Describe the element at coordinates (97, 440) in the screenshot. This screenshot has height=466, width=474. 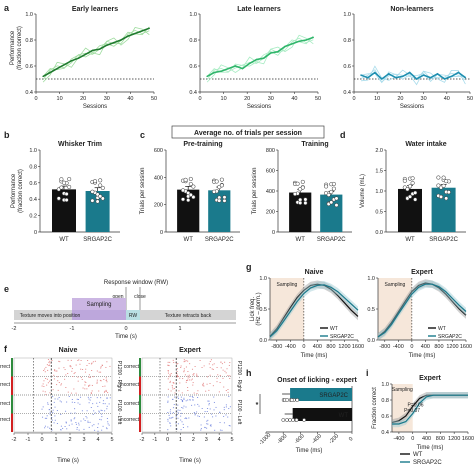
I see `raster-x-tick-label: 4` at that location.